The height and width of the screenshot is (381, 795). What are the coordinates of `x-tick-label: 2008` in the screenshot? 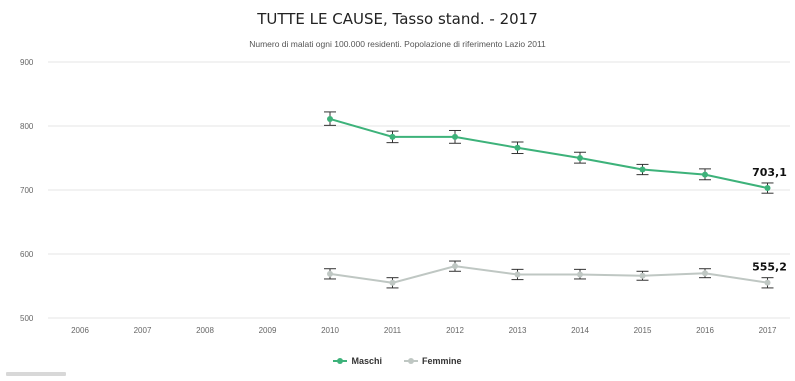 It's located at (205, 330).